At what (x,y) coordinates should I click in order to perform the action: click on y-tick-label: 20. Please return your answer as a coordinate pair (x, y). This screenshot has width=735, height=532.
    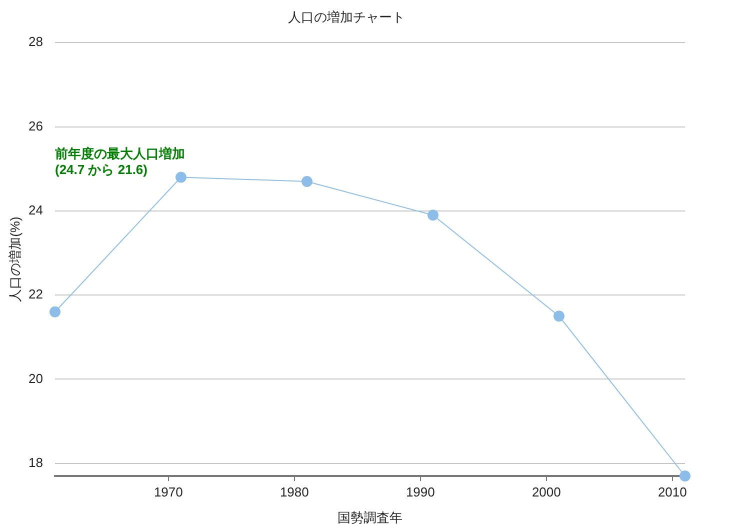
    Looking at the image, I should click on (35, 378).